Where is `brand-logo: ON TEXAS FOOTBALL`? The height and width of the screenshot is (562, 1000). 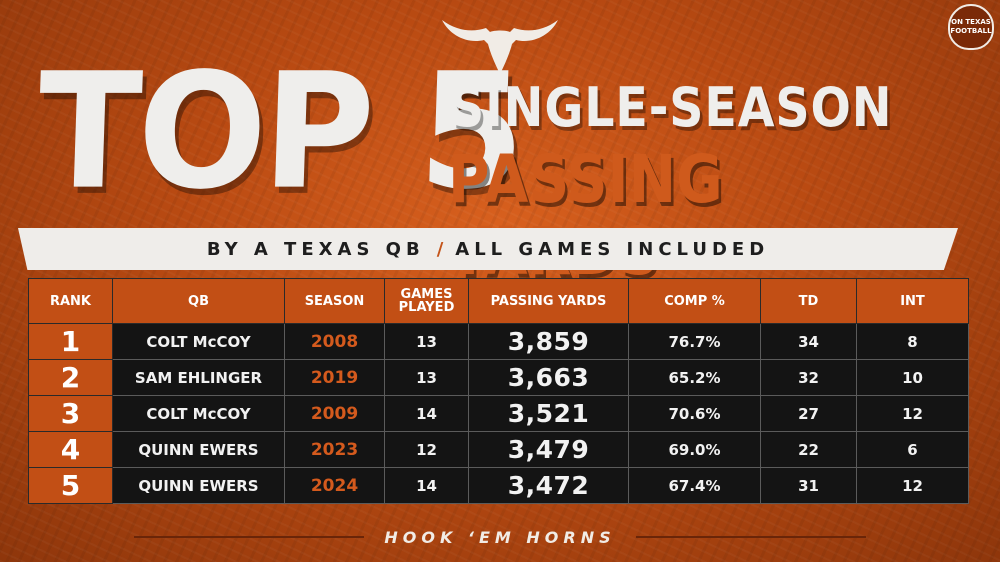
brand-logo: ON TEXAS FOOTBALL is located at coordinates (971, 29).